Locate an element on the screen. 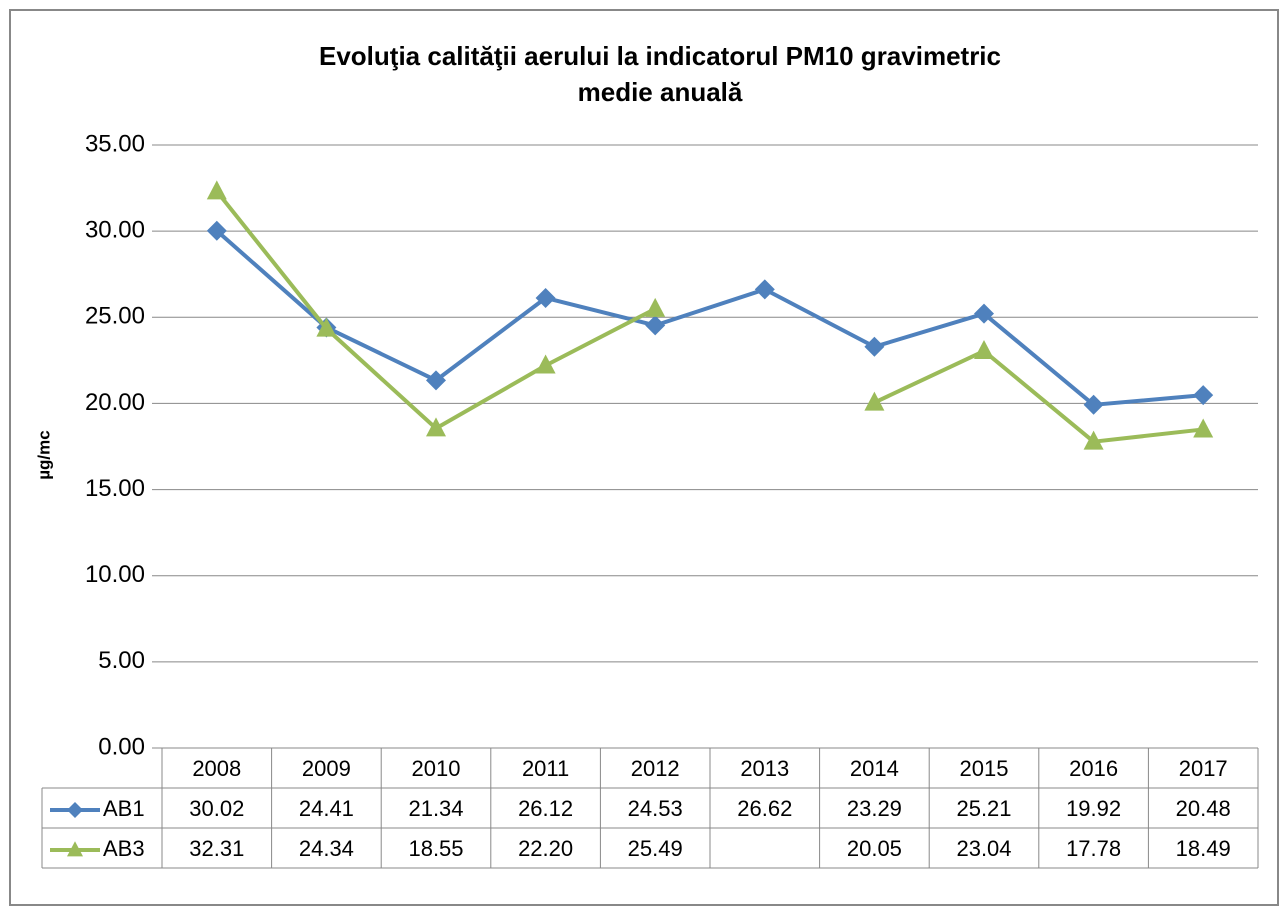 This screenshot has height=919, width=1282. y-tick-label: 0.00 is located at coordinates (121, 746).